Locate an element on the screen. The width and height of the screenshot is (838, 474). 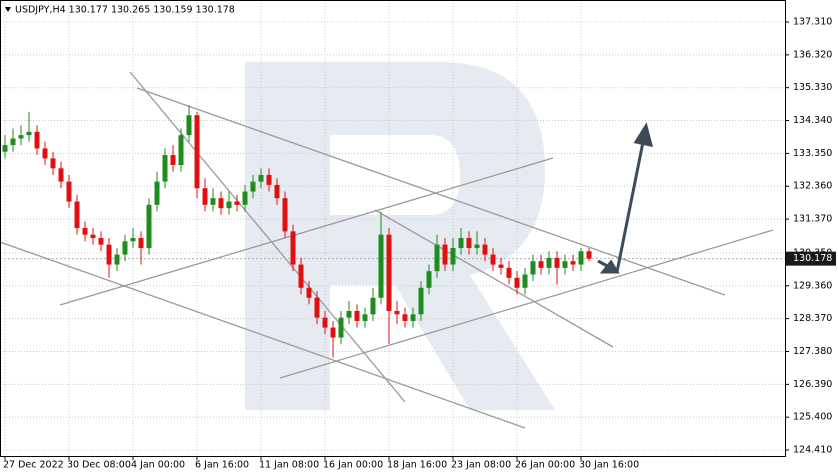
x-tick-label: 16 Jan 00:00 is located at coordinates (353, 465).